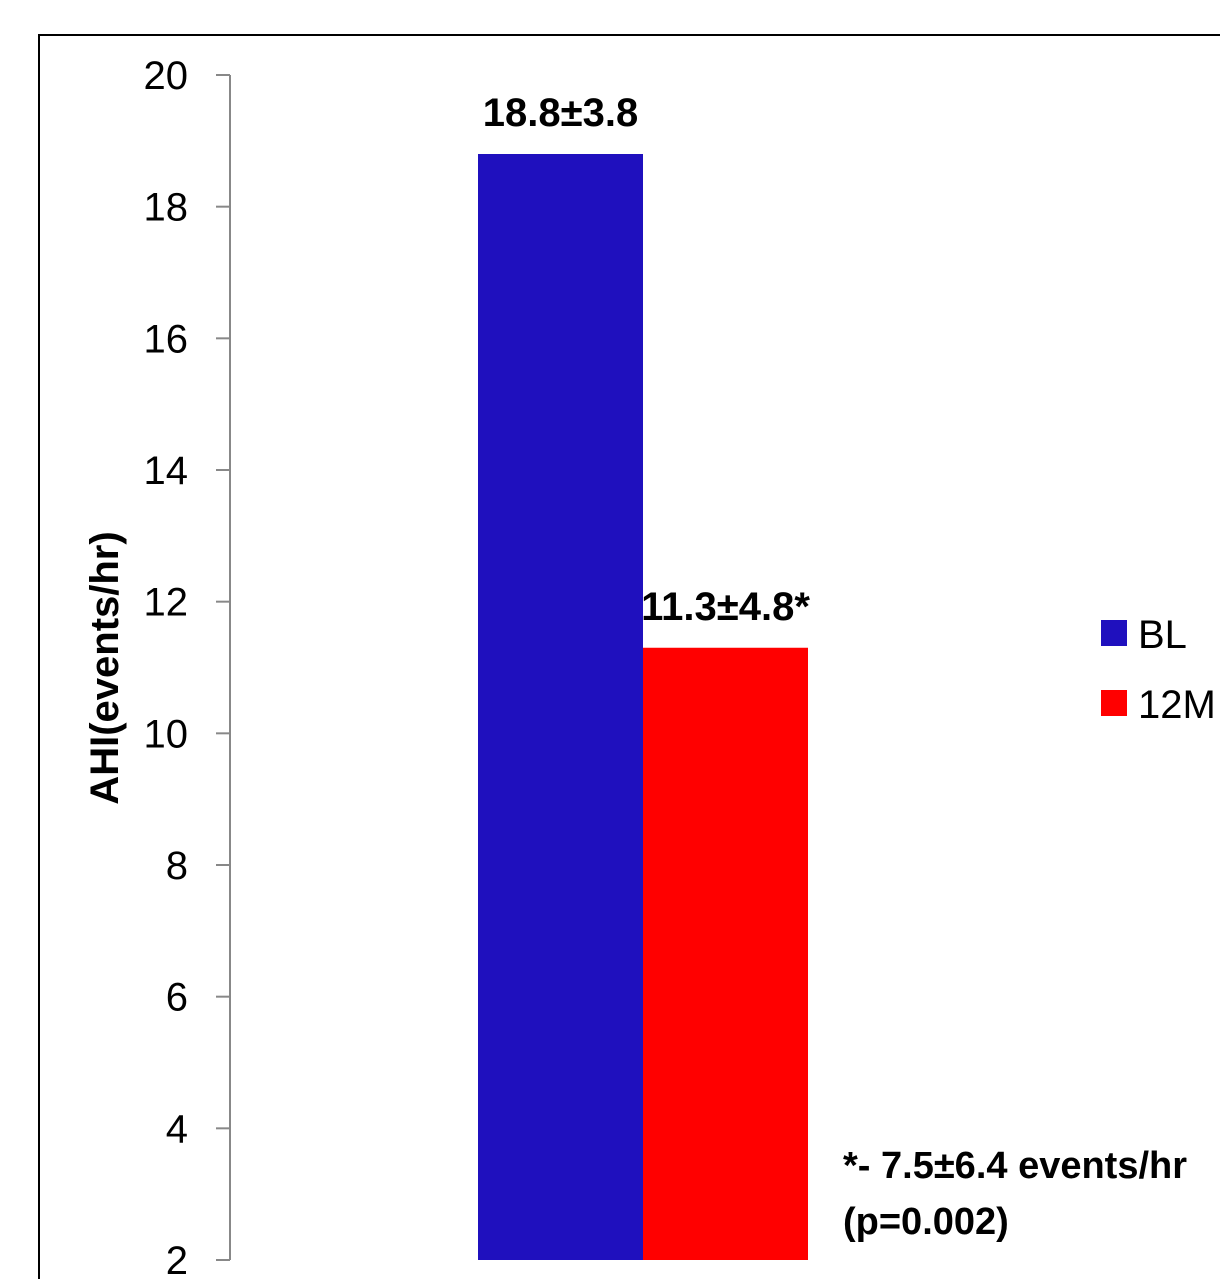 This screenshot has height=1279, width=1220. I want to click on annotation-line-1: *- 7.5±6.4 events/hr, so click(1015, 1166).